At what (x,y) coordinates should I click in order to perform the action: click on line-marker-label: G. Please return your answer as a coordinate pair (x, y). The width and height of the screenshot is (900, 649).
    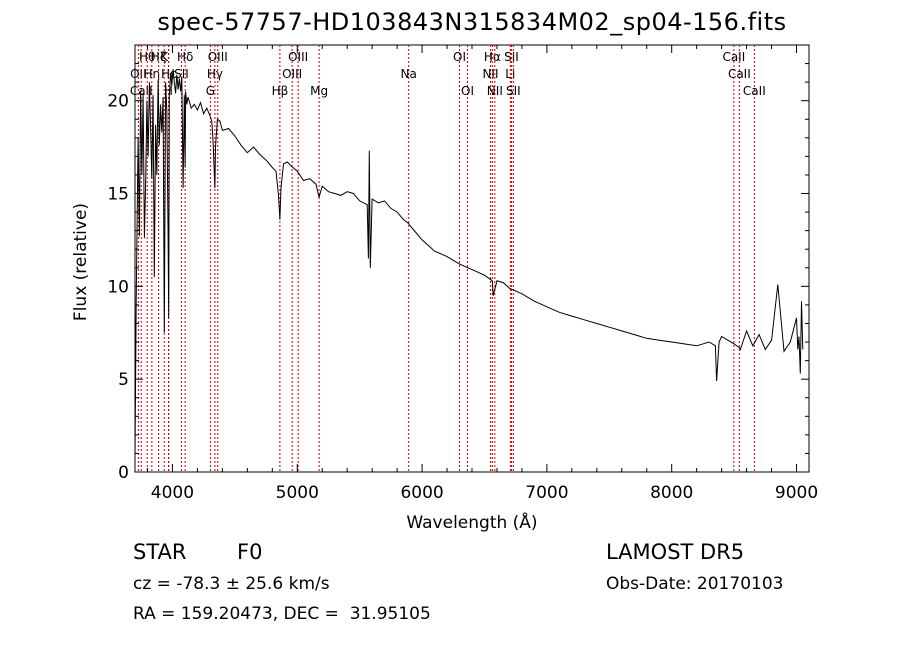
    Looking at the image, I should click on (210, 91).